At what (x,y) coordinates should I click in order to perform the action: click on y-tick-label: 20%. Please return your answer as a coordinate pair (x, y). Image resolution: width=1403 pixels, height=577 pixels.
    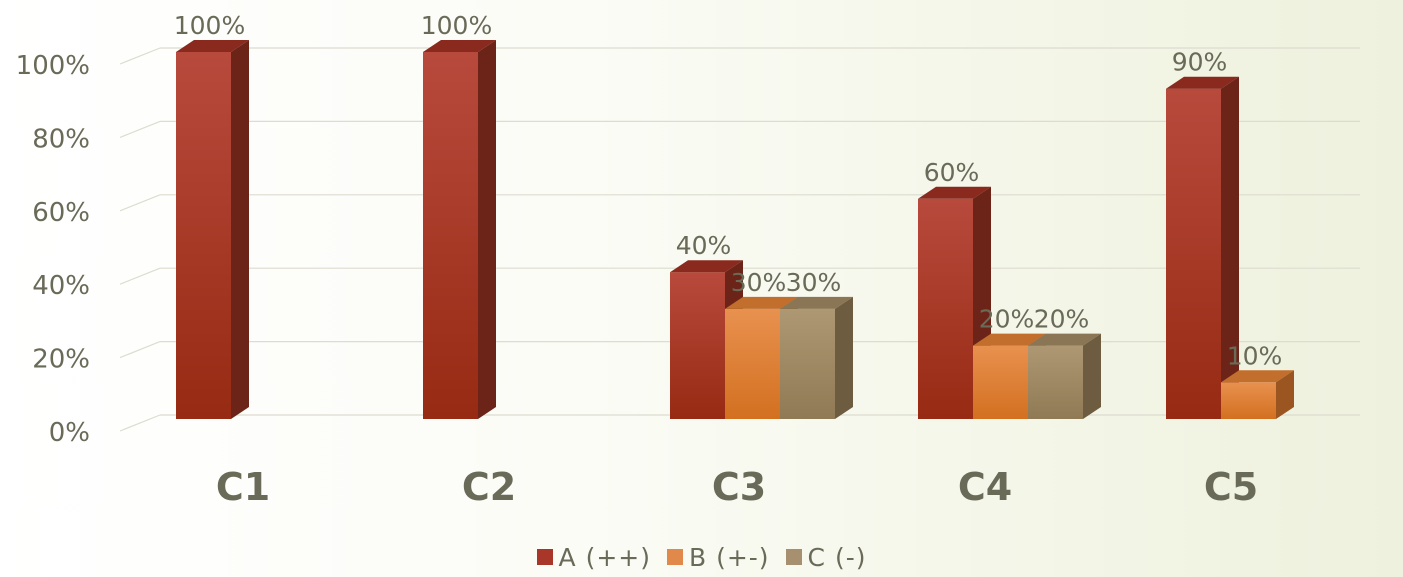
    Looking at the image, I should click on (61, 360).